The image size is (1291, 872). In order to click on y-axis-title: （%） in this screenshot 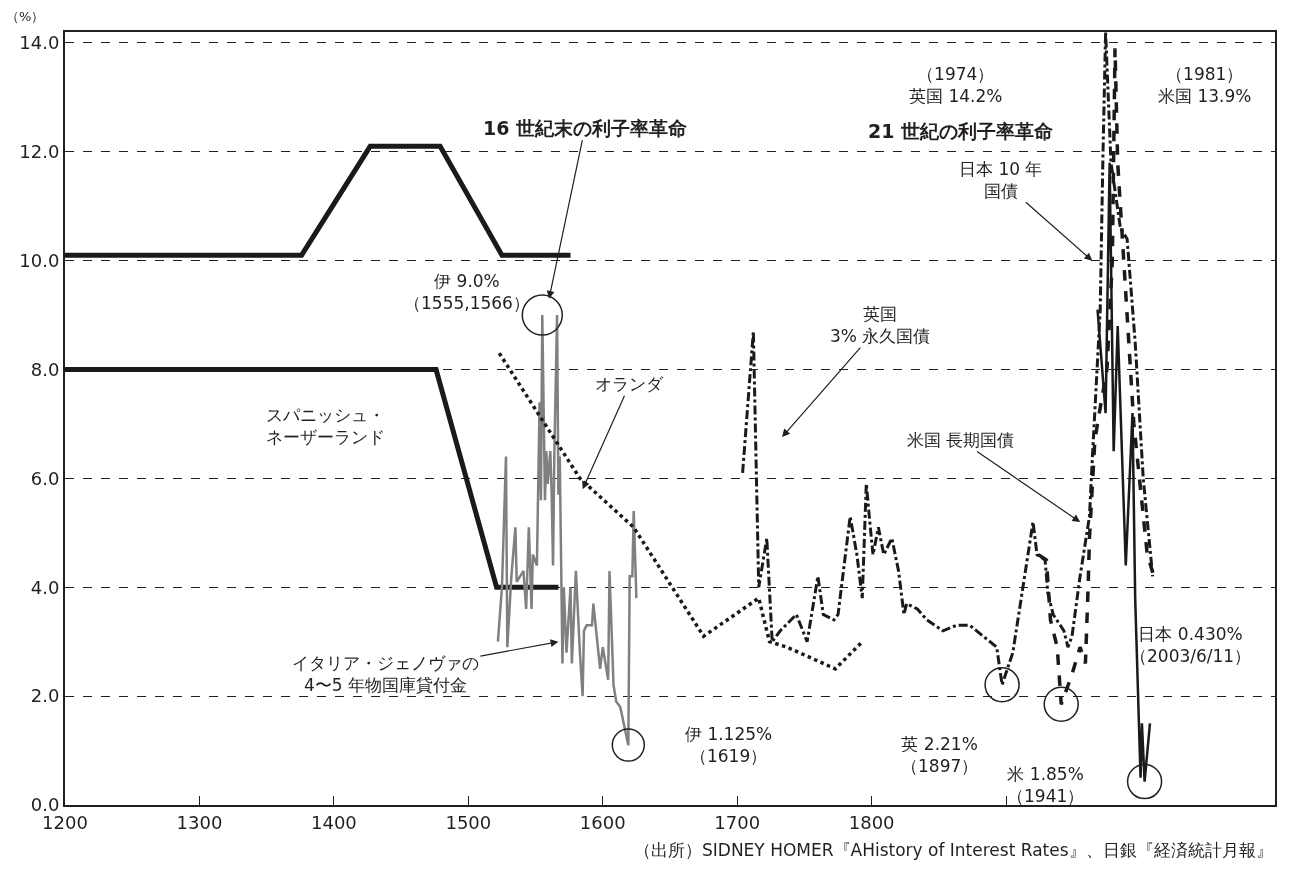, I will do `click(25, 16)`.